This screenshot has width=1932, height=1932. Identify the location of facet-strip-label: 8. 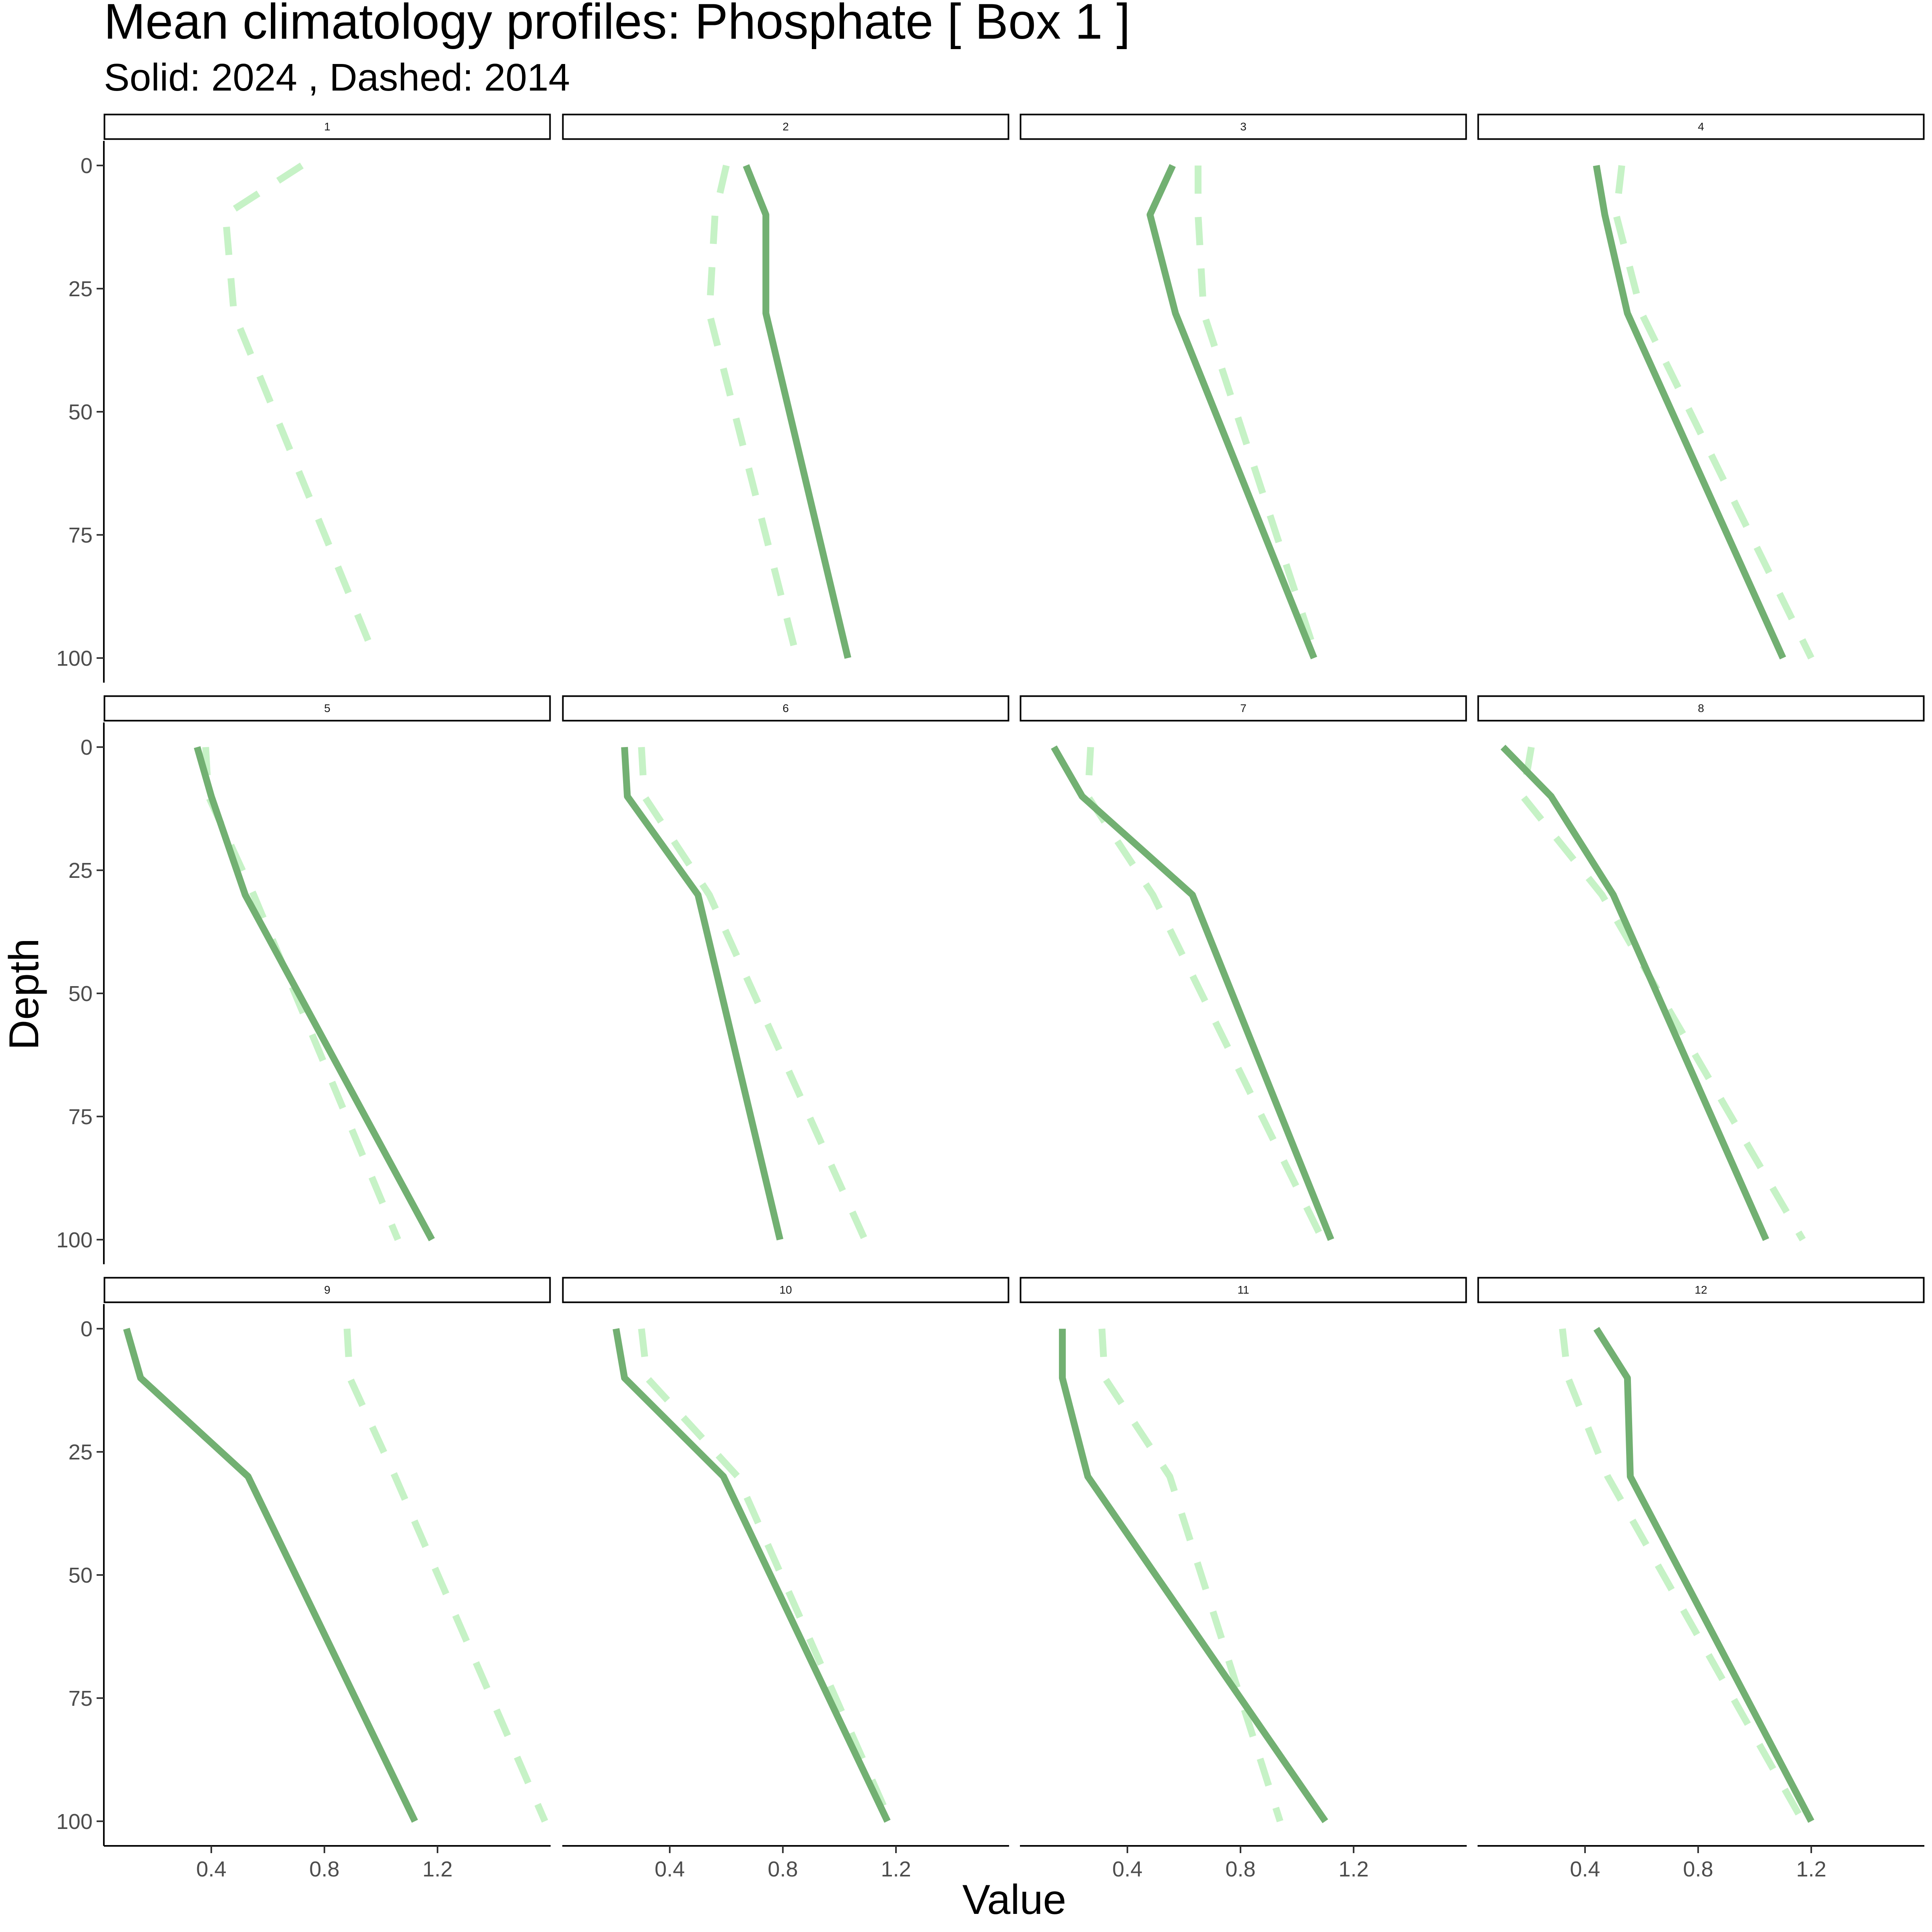
(1701, 708).